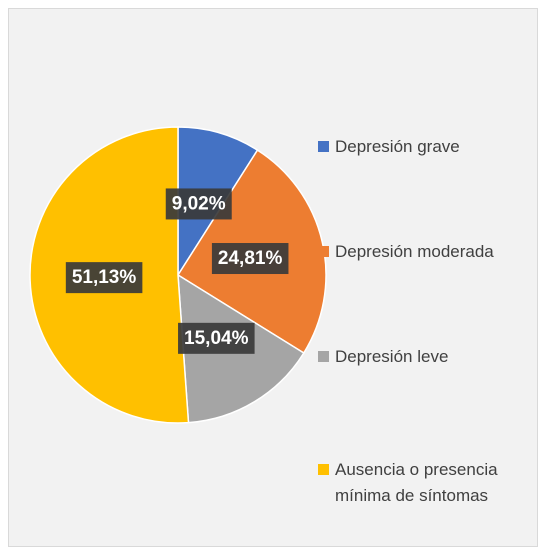 Image resolution: width=546 pixels, height=555 pixels. I want to click on legend-item: Depresión moderada, so click(425, 252).